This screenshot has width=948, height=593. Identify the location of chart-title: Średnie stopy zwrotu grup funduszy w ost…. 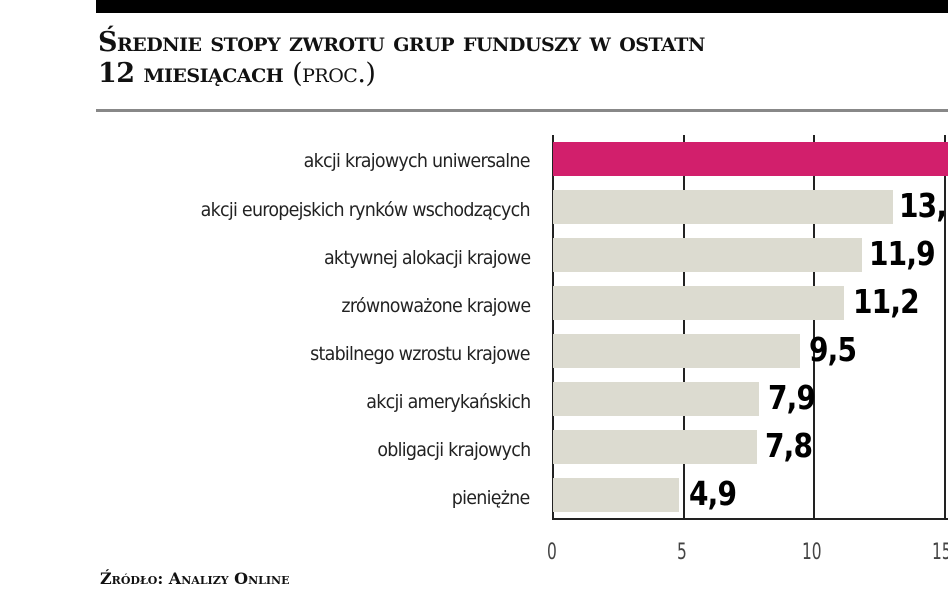
(401, 58).